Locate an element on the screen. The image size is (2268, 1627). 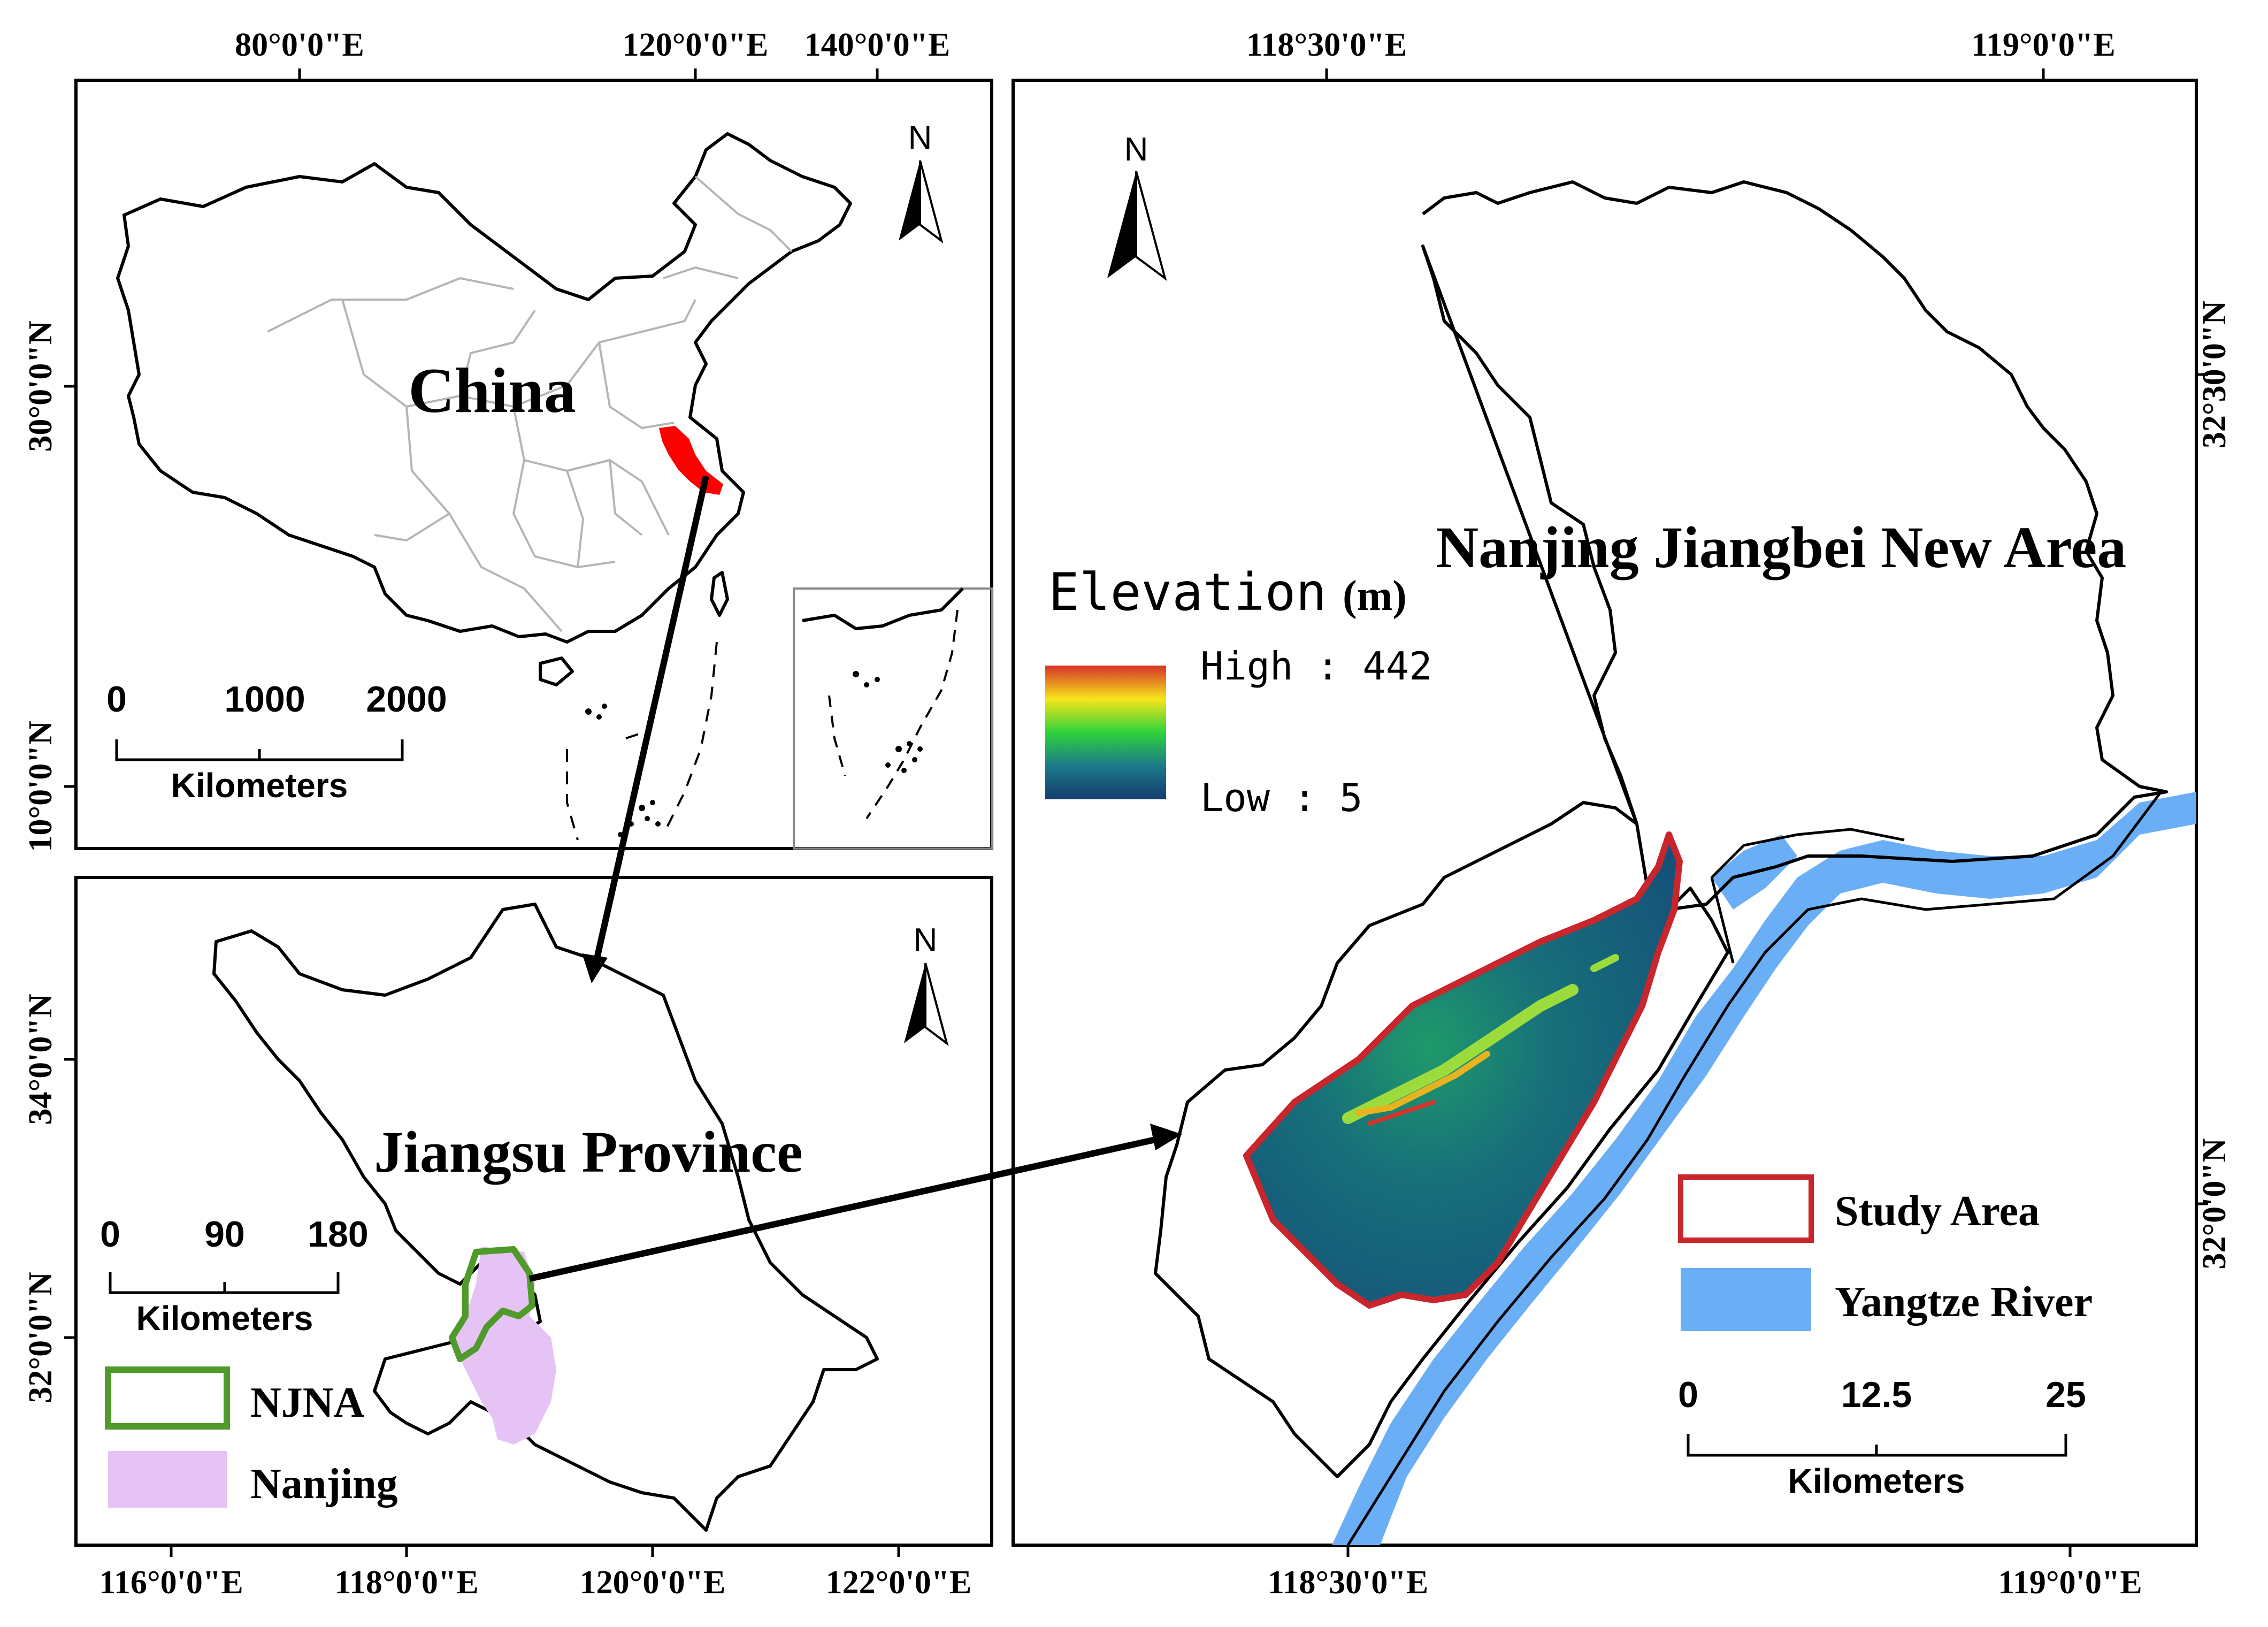
jiangbei-scale-unit: Kilometers is located at coordinates (1877, 1481).